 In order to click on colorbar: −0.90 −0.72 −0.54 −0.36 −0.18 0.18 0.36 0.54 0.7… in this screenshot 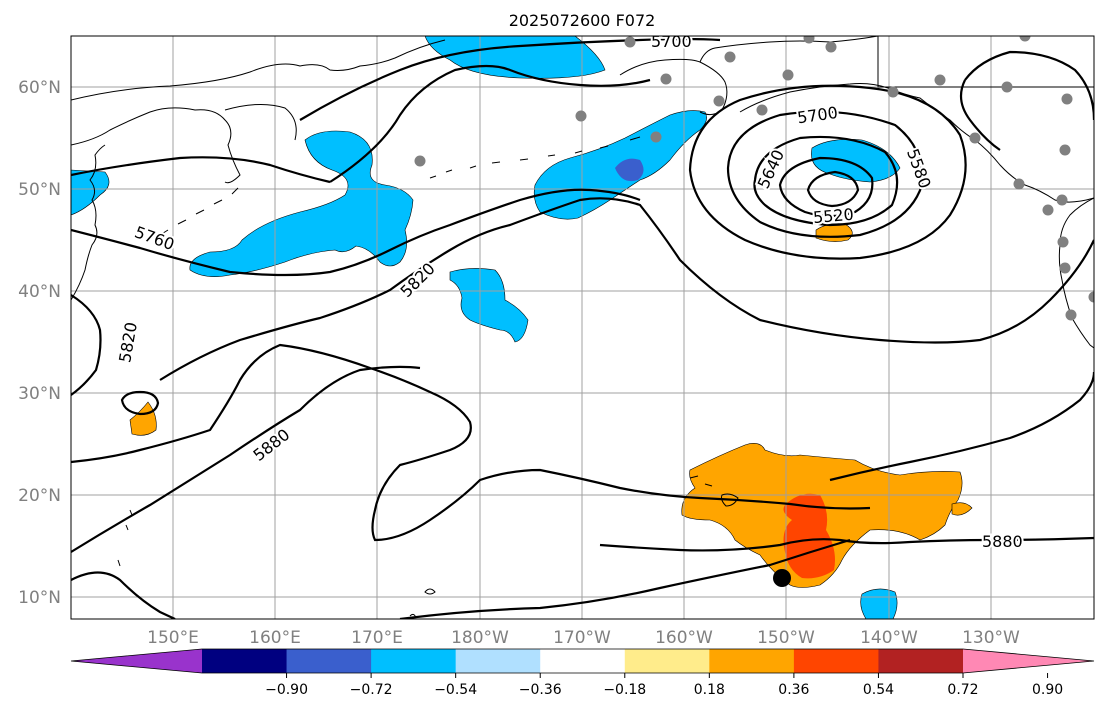, I will do `click(582, 673)`.